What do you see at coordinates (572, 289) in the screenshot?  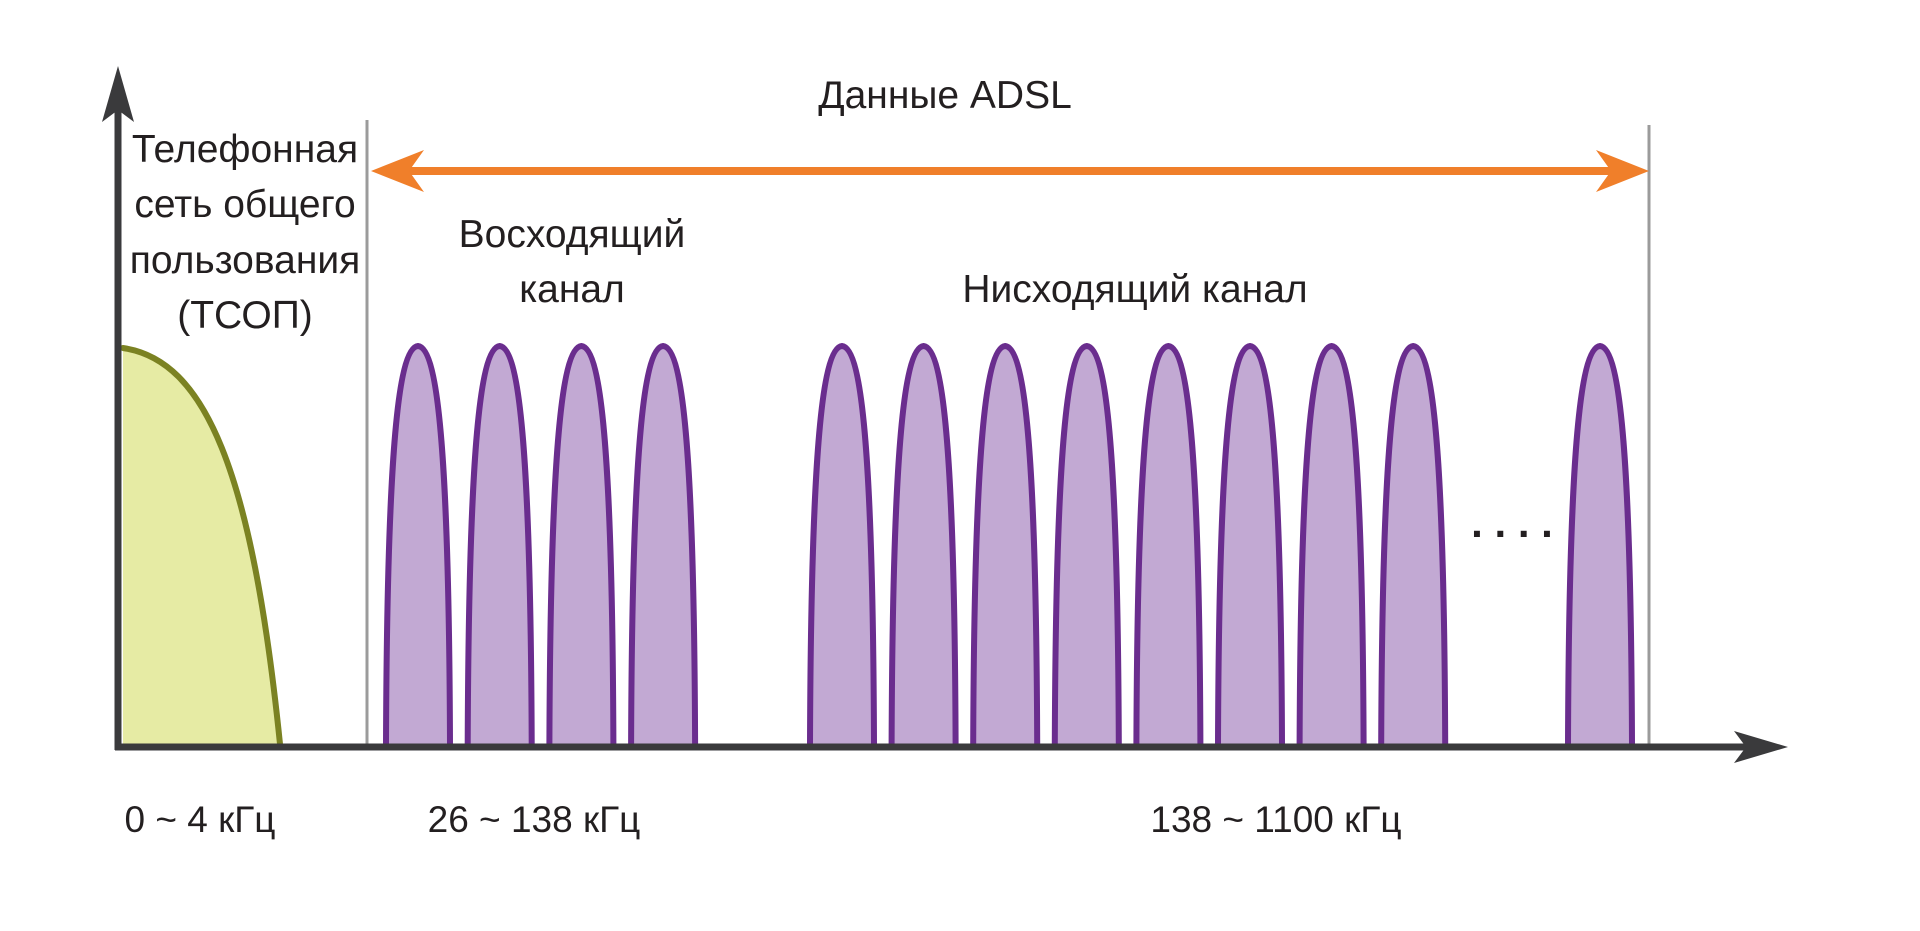 I see `upstream-label-line-2: канал` at bounding box center [572, 289].